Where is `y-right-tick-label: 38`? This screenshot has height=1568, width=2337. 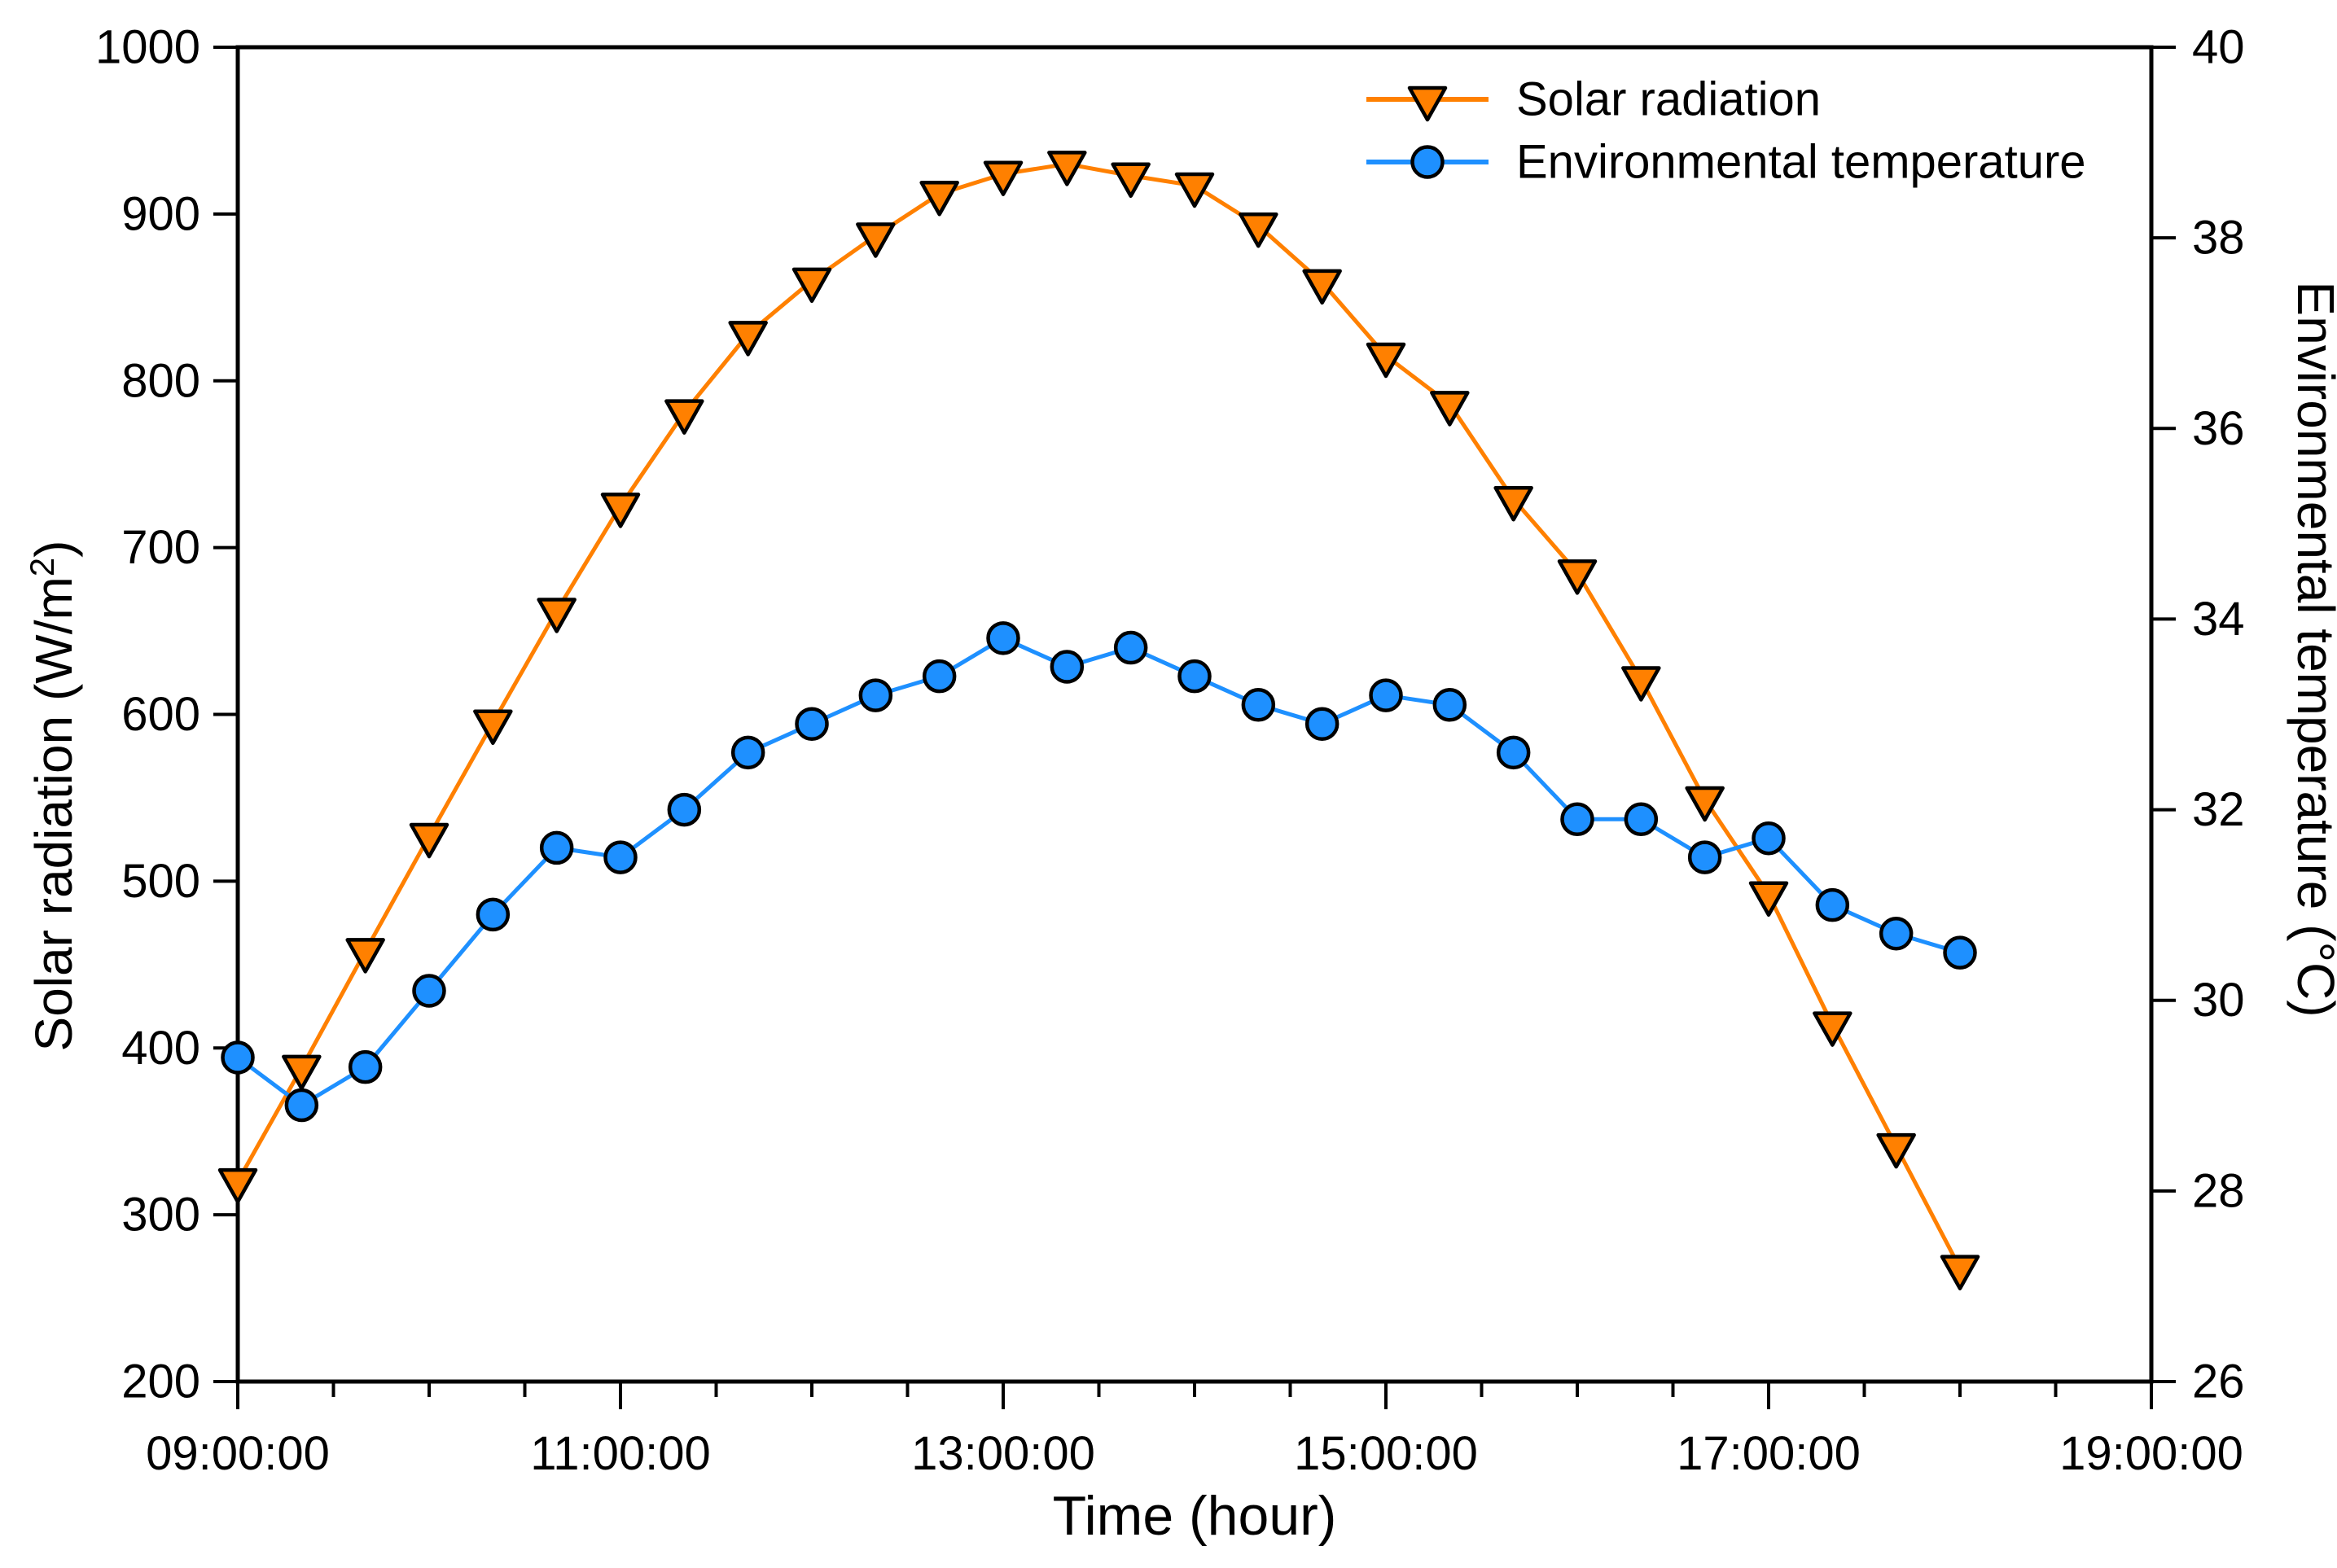
y-right-tick-label: 38 is located at coordinates (2218, 239).